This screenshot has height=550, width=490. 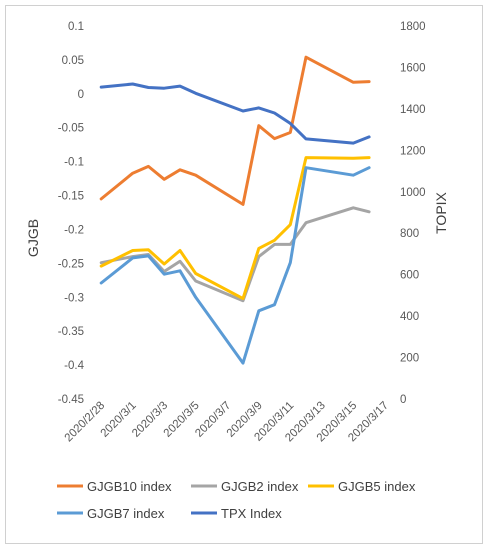 I want to click on y-left-tick-label: 0.1, so click(x=76, y=27).